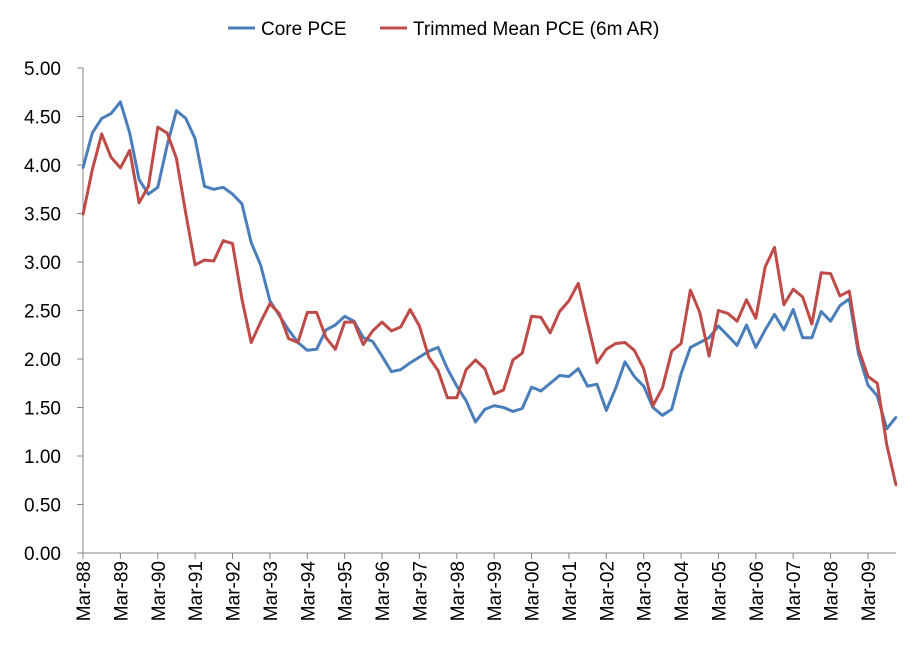 This screenshot has height=663, width=913. What do you see at coordinates (271, 591) in the screenshot?
I see `x-tick-label: Mar-93` at bounding box center [271, 591].